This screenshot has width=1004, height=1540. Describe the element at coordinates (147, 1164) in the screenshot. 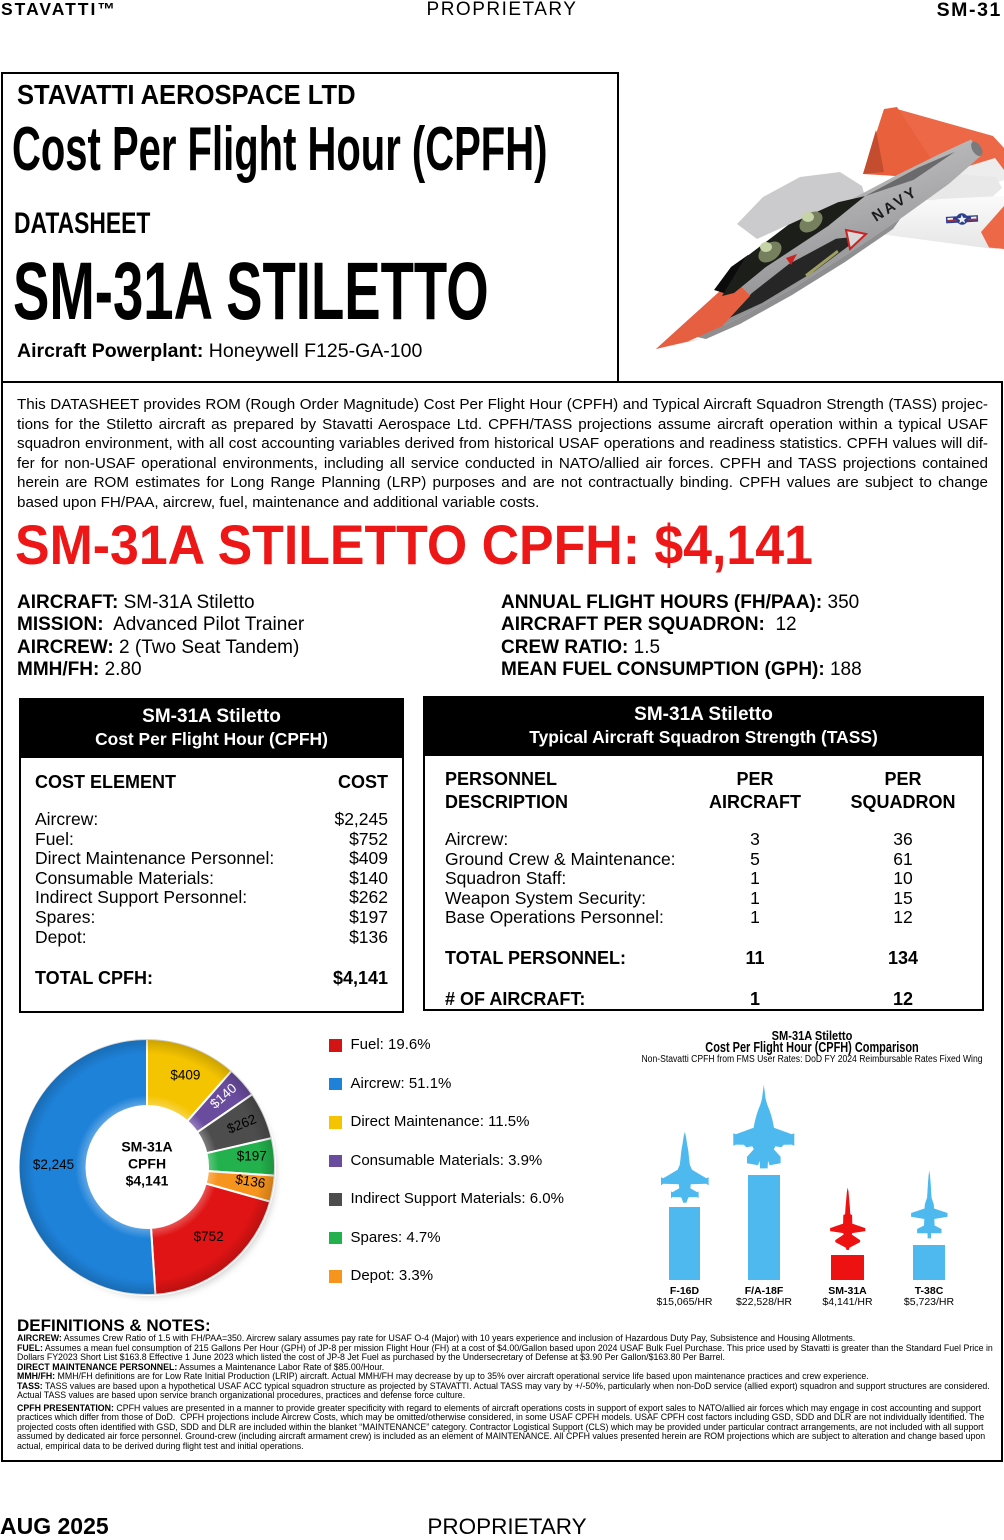

I see `svg-text: CPFH` at that location.